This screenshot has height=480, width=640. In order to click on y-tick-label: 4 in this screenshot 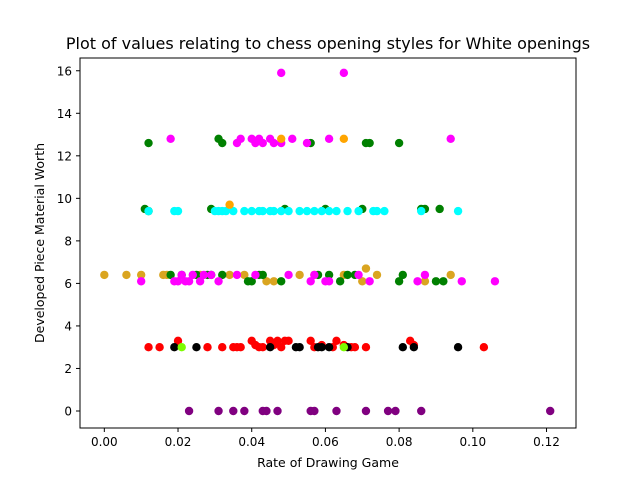, I will do `click(68, 326)`.